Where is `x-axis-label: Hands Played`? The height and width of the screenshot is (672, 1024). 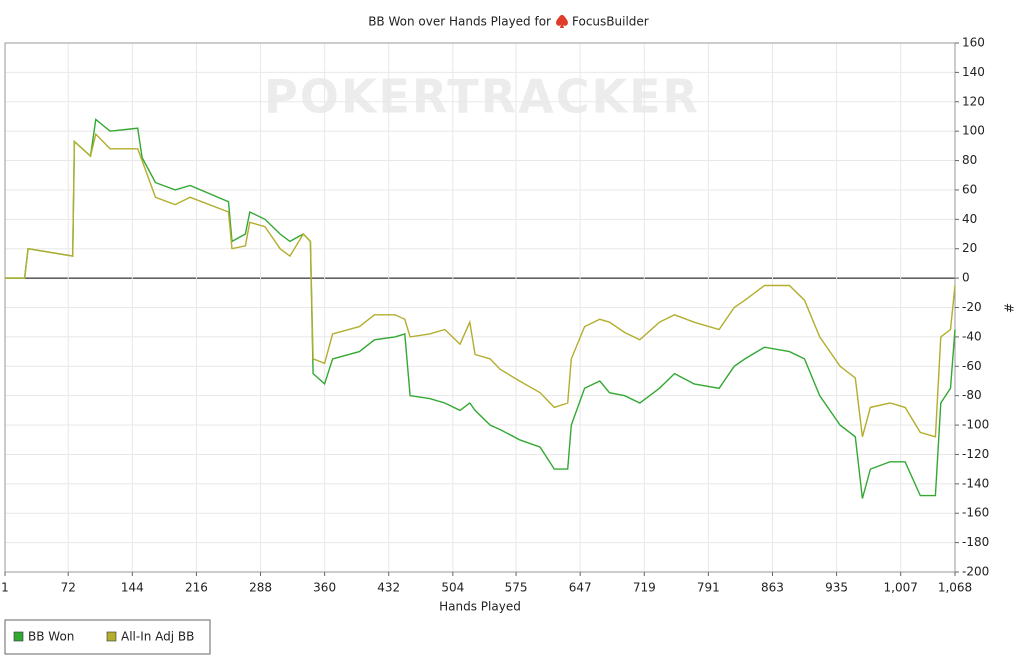 x-axis-label: Hands Played is located at coordinates (480, 607).